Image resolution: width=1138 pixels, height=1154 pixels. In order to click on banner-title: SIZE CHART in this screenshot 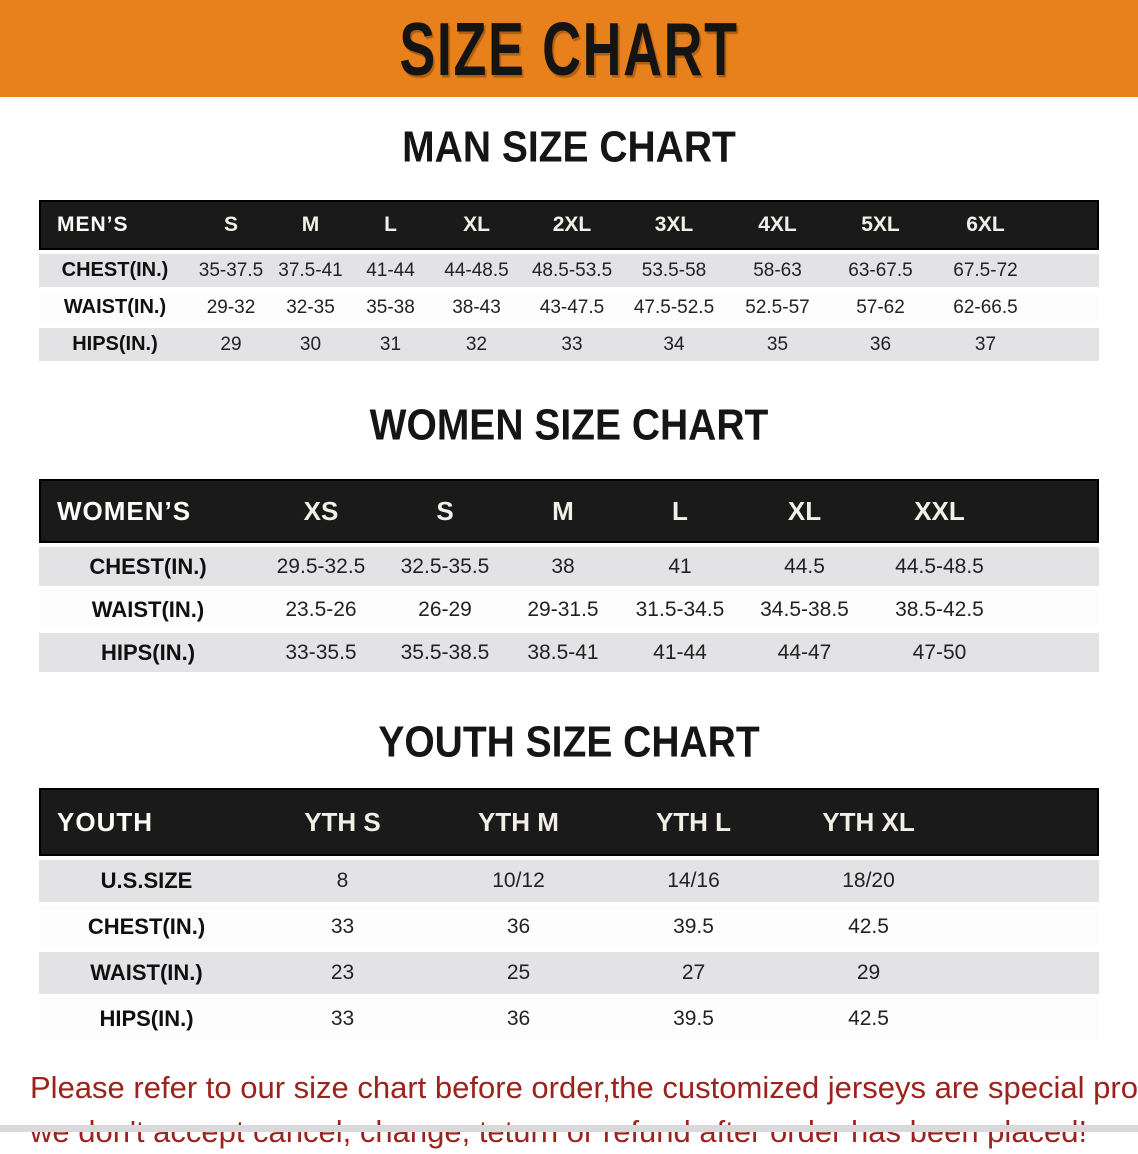, I will do `click(569, 48)`.